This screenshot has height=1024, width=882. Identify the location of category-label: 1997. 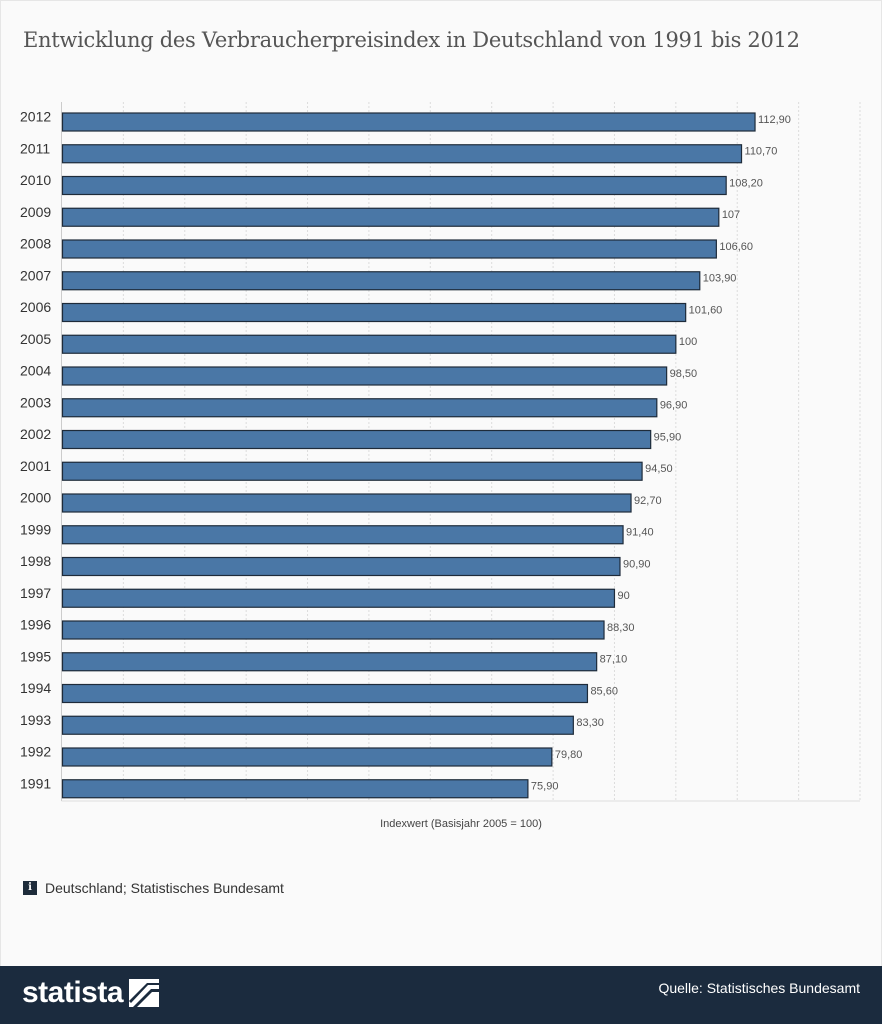
(35, 593).